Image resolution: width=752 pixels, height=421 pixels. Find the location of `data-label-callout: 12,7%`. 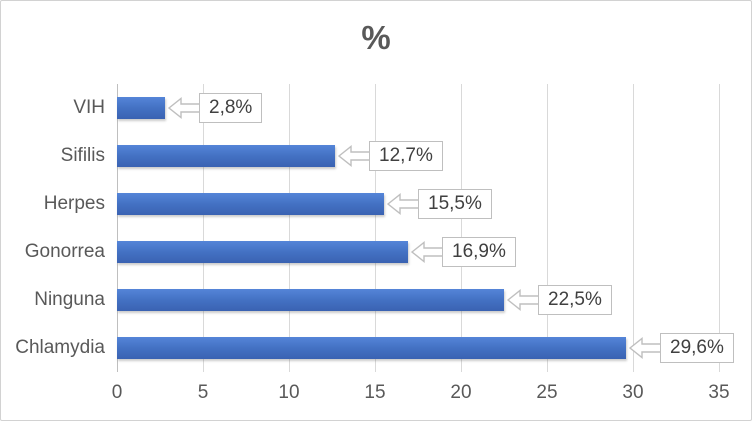

data-label-callout: 12,7% is located at coordinates (406, 156).